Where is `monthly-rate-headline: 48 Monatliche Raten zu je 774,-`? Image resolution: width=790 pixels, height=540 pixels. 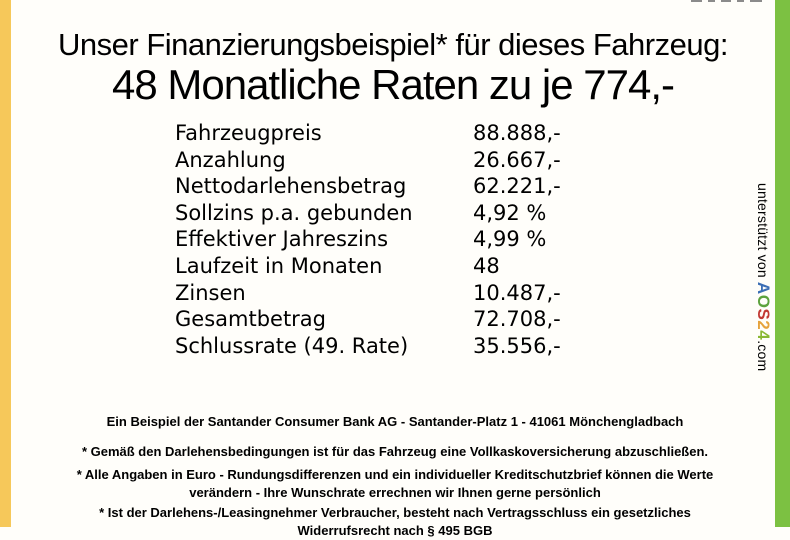
monthly-rate-headline: 48 Monatliche Raten zu je 774,- is located at coordinates (393, 84).